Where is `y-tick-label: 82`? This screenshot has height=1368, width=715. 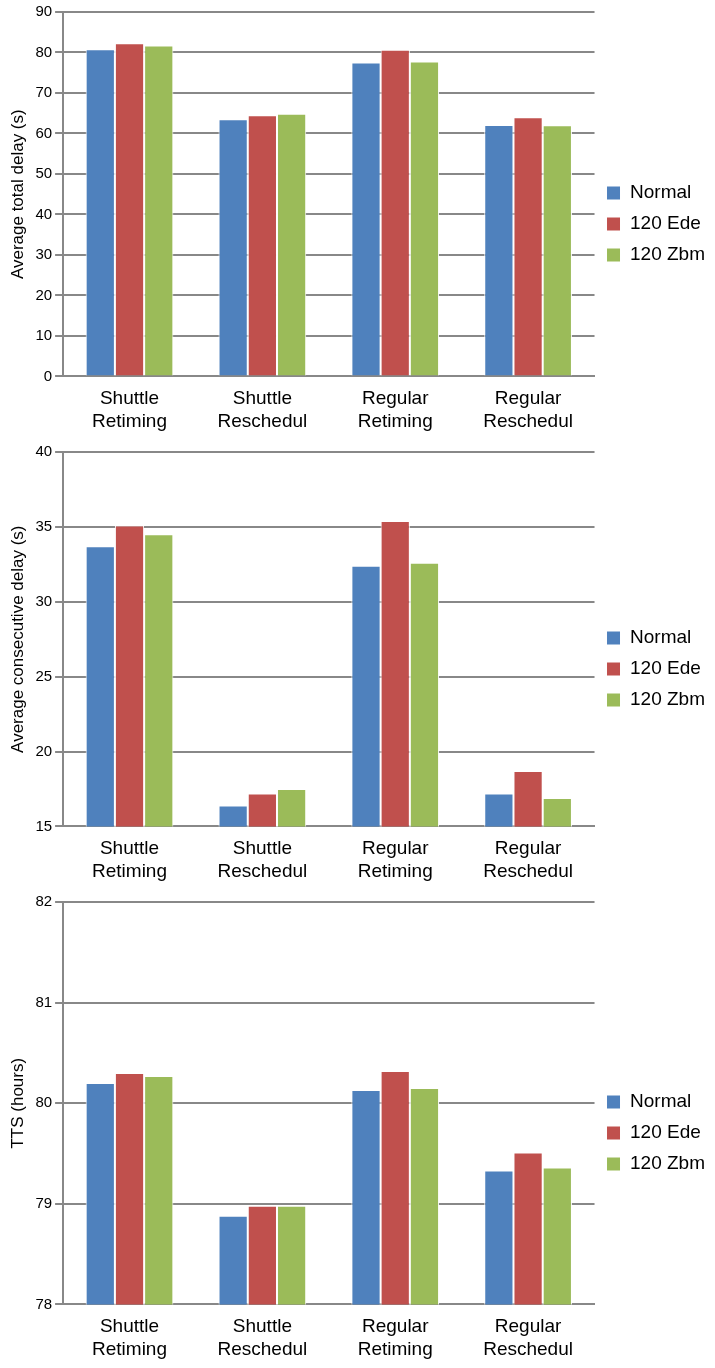
y-tick-label: 82 is located at coordinates (44, 901).